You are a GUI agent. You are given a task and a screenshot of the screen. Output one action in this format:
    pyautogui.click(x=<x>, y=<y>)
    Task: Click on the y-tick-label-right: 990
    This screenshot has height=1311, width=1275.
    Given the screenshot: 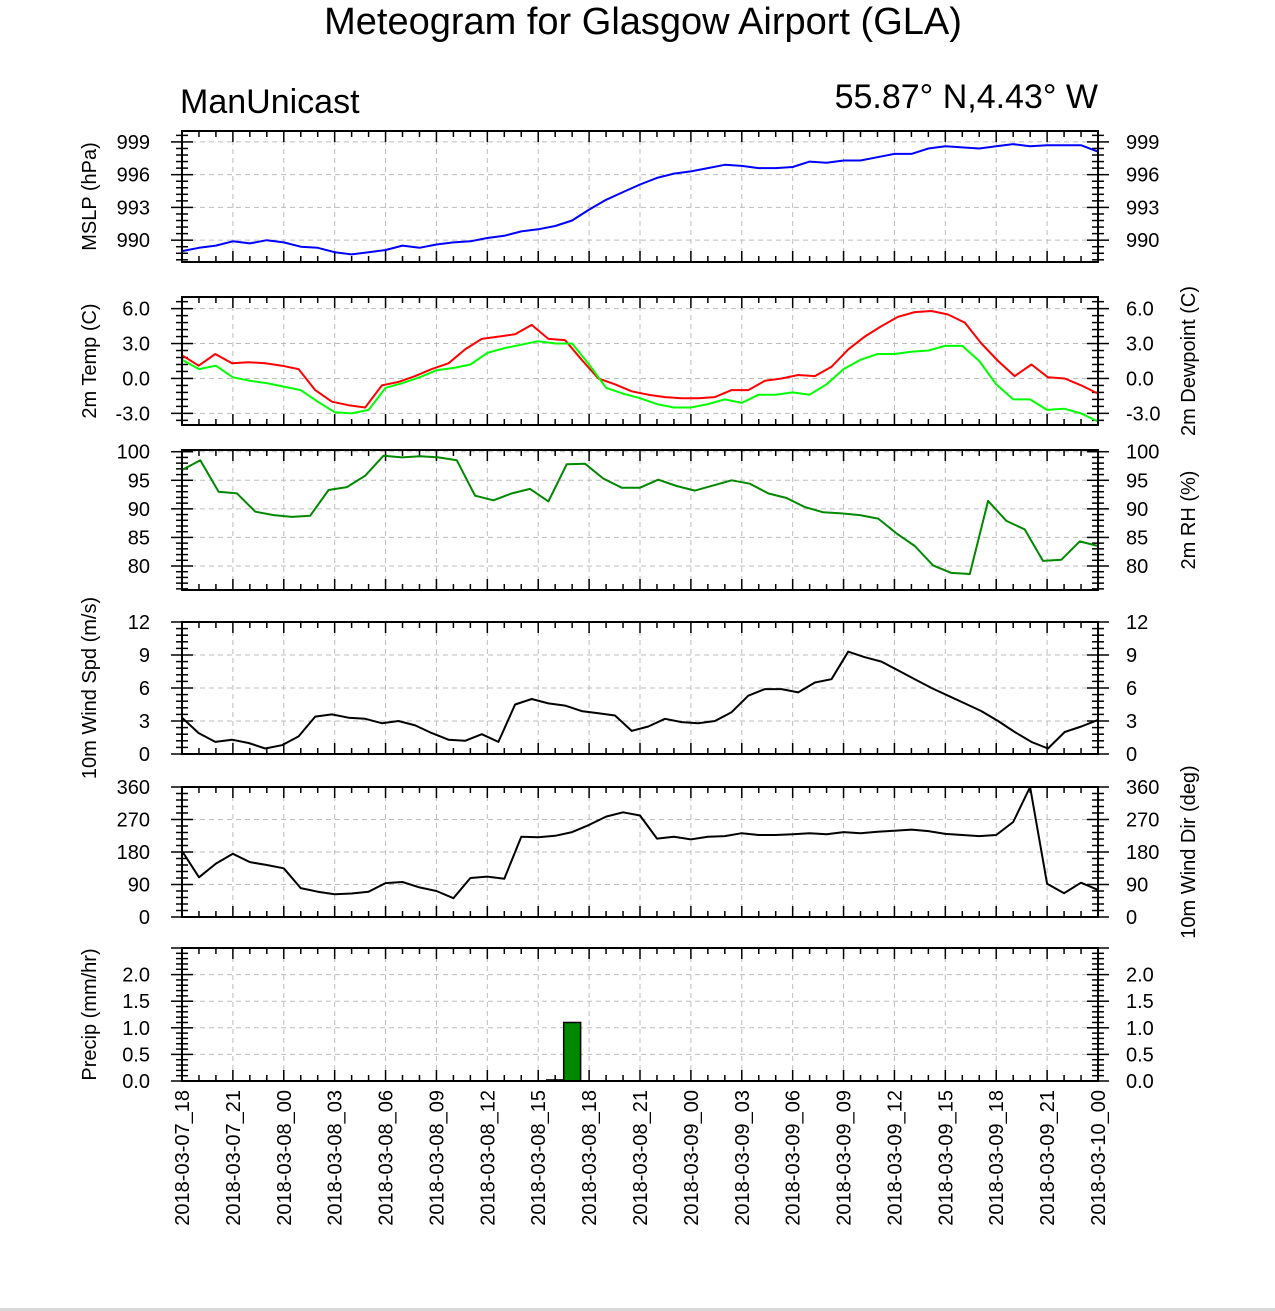 What is the action you would take?
    pyautogui.click(x=1142, y=241)
    